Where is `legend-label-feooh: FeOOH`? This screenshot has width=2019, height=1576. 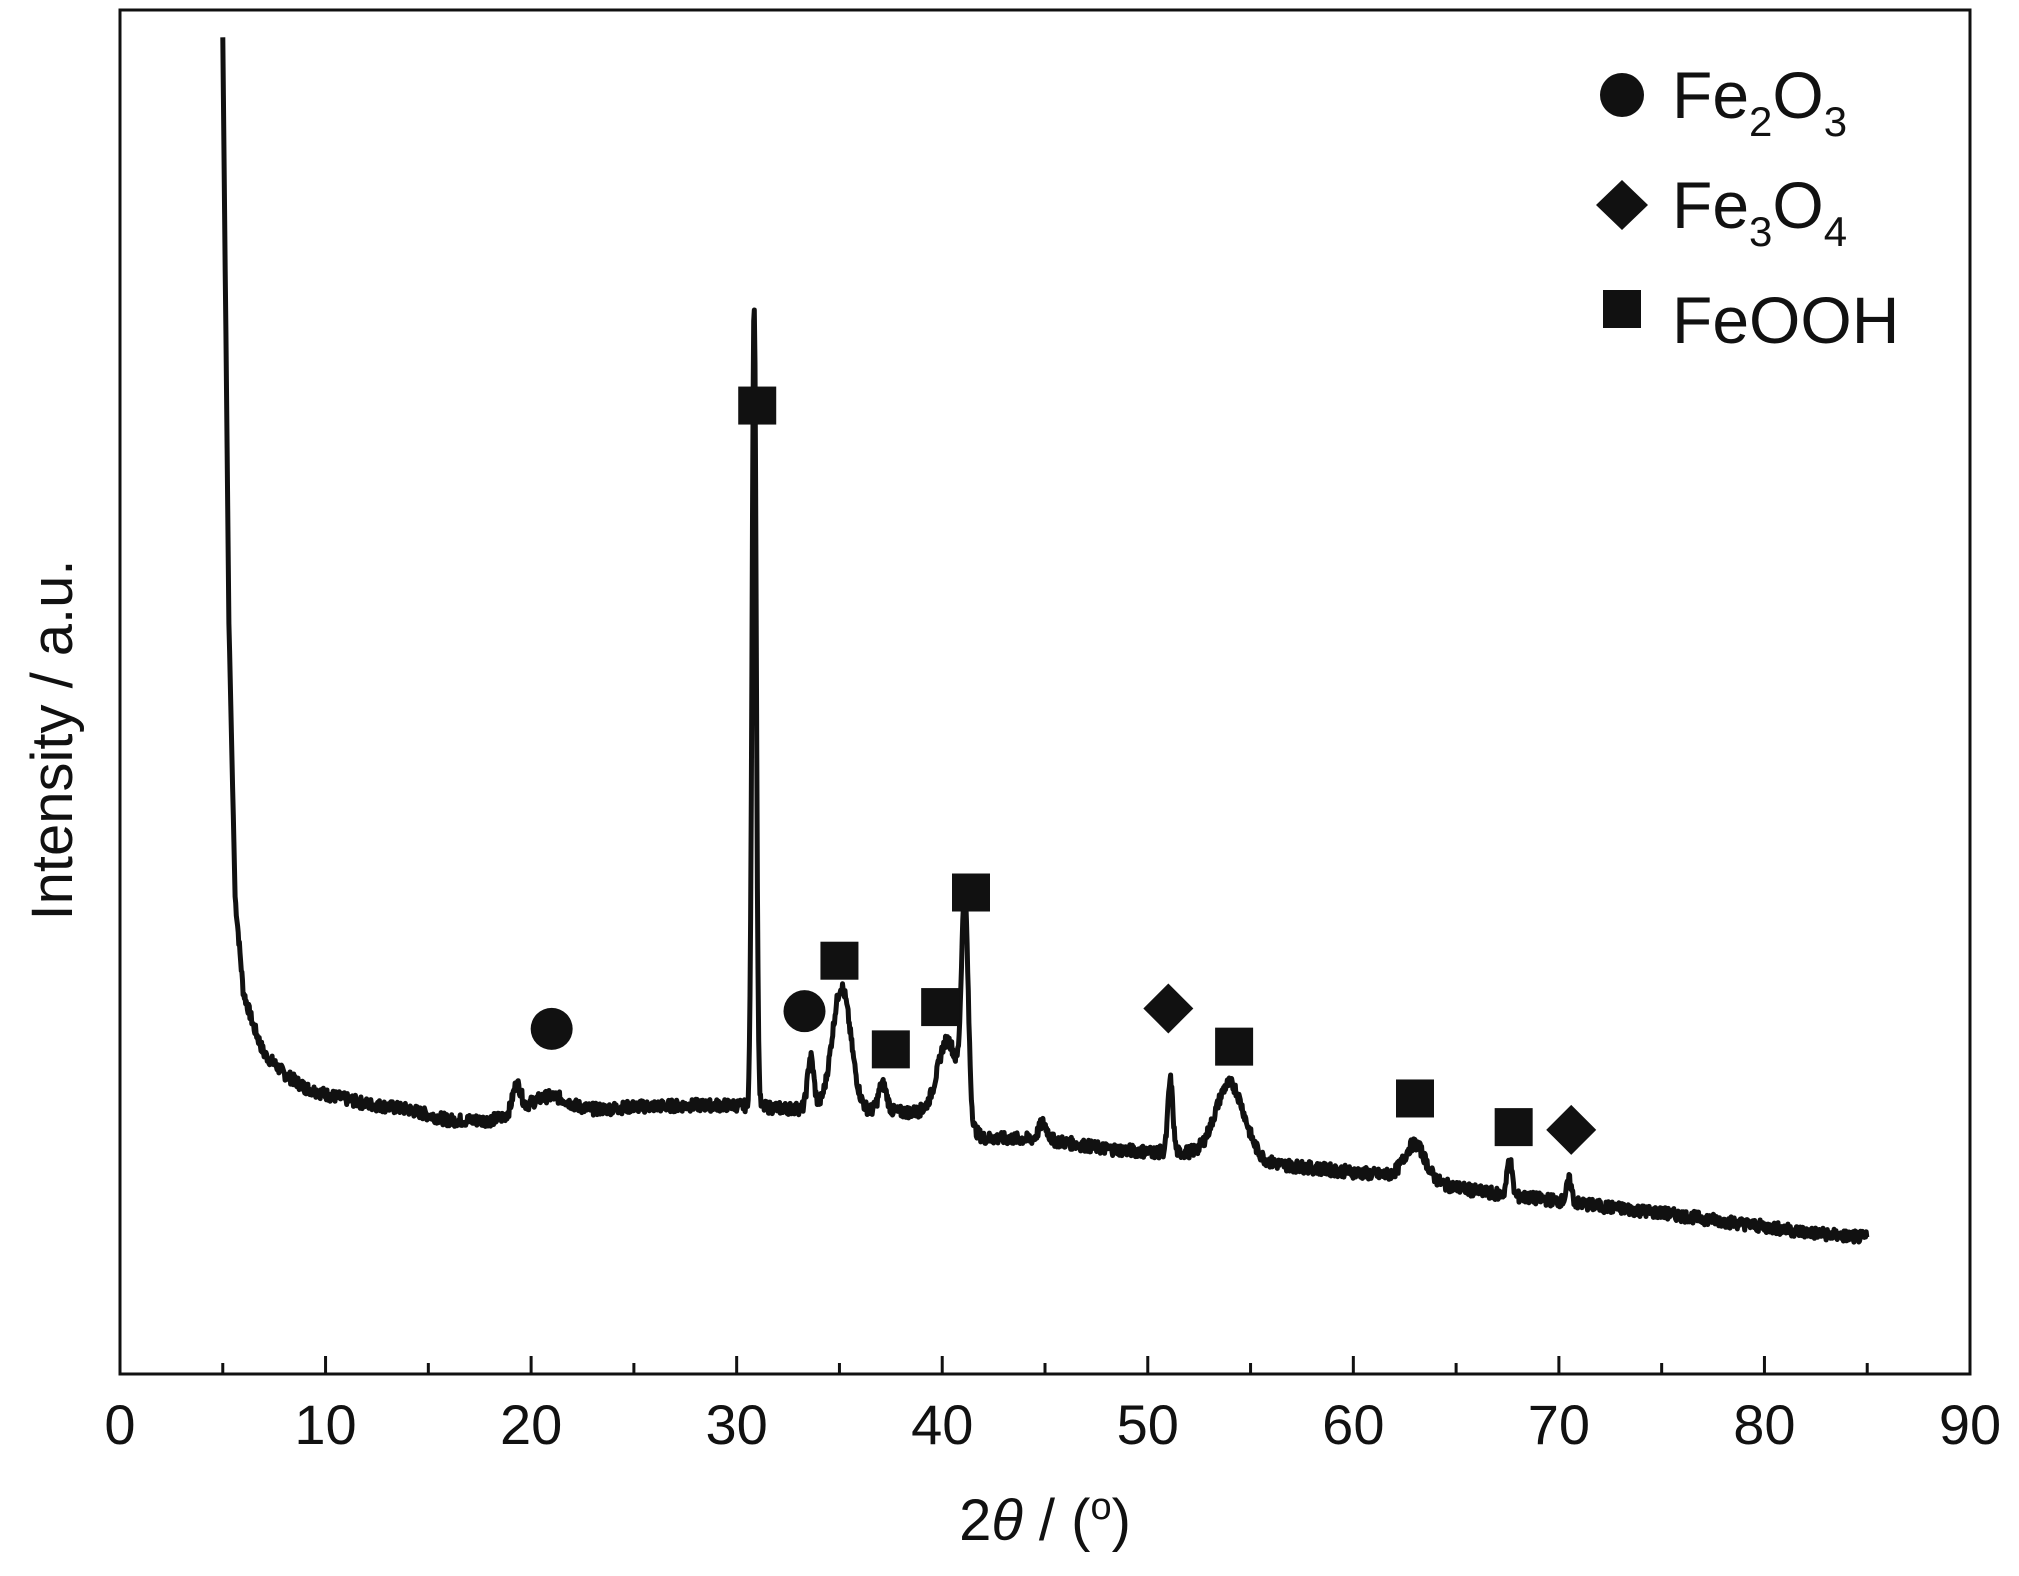
legend-label-feooh: FeOOH is located at coordinates (1785, 320).